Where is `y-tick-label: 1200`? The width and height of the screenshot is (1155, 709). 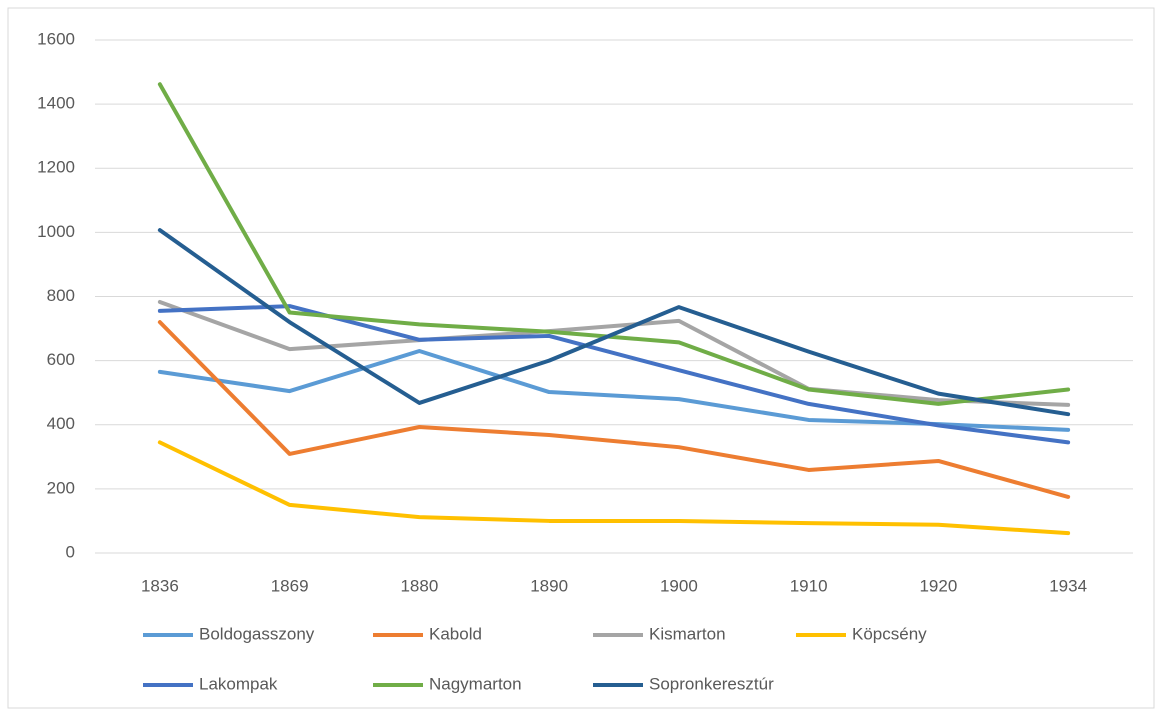 y-tick-label: 1200 is located at coordinates (56, 167).